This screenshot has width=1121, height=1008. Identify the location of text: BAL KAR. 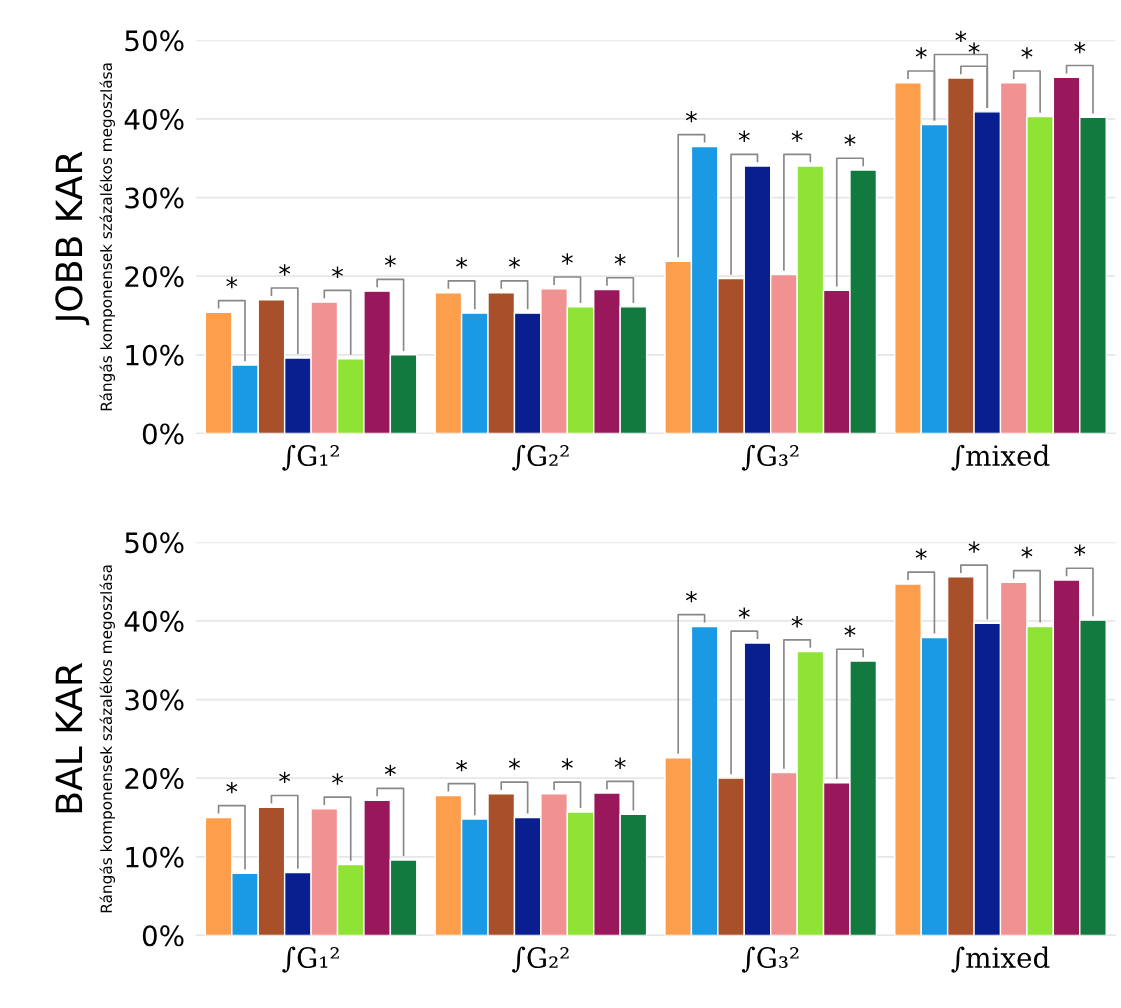
(69, 737).